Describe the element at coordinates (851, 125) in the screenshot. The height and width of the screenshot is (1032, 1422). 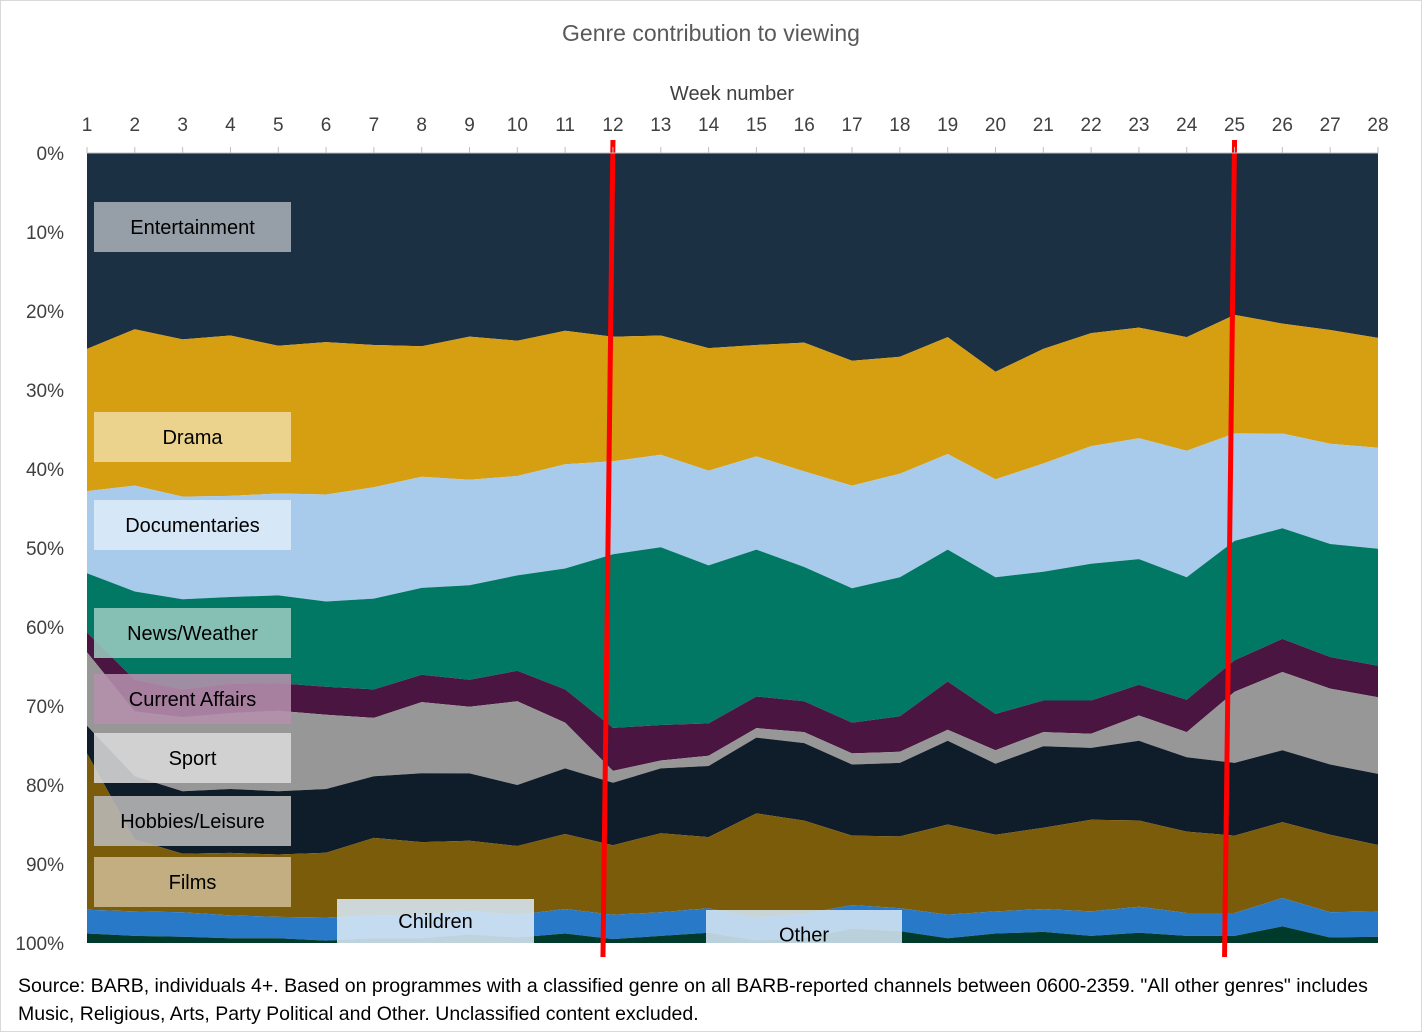
I see `x-tick-label: 17` at that location.